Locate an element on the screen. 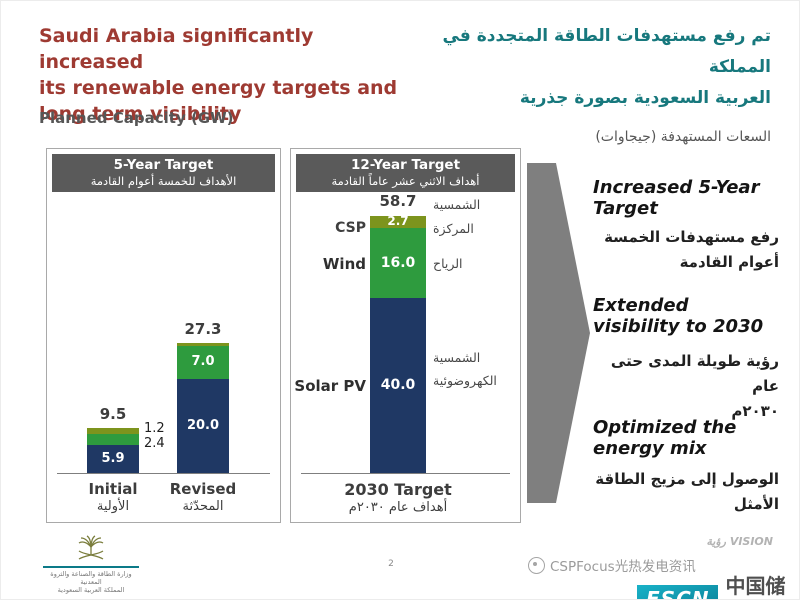  message-2-arabic: رؤية طويلة المدى حتى عام ٢٠٣٠م is located at coordinates (686, 386).